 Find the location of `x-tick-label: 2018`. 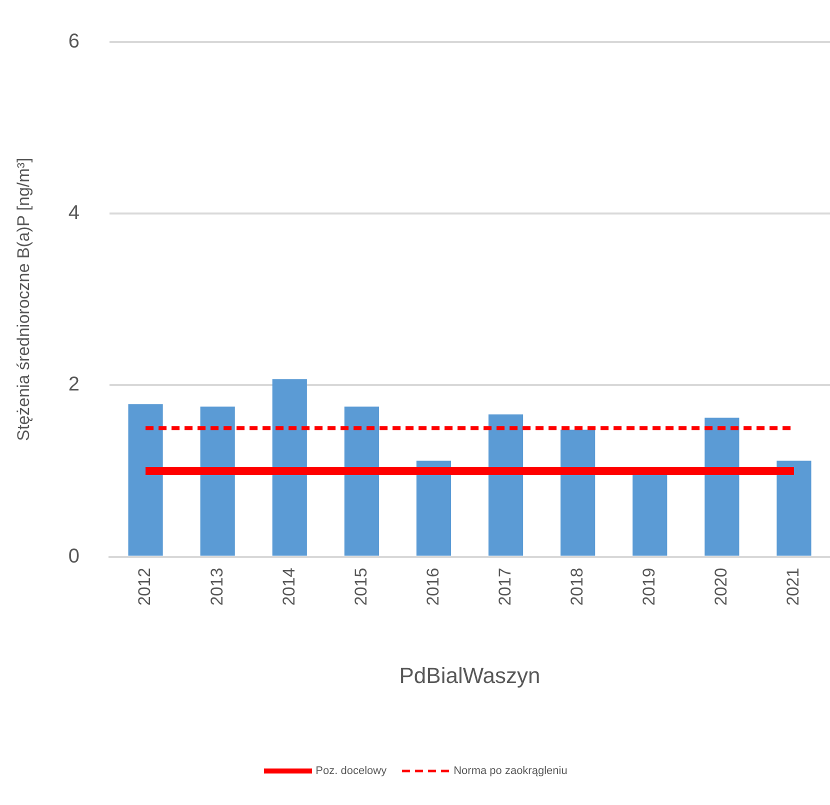

x-tick-label: 2018 is located at coordinates (577, 587).